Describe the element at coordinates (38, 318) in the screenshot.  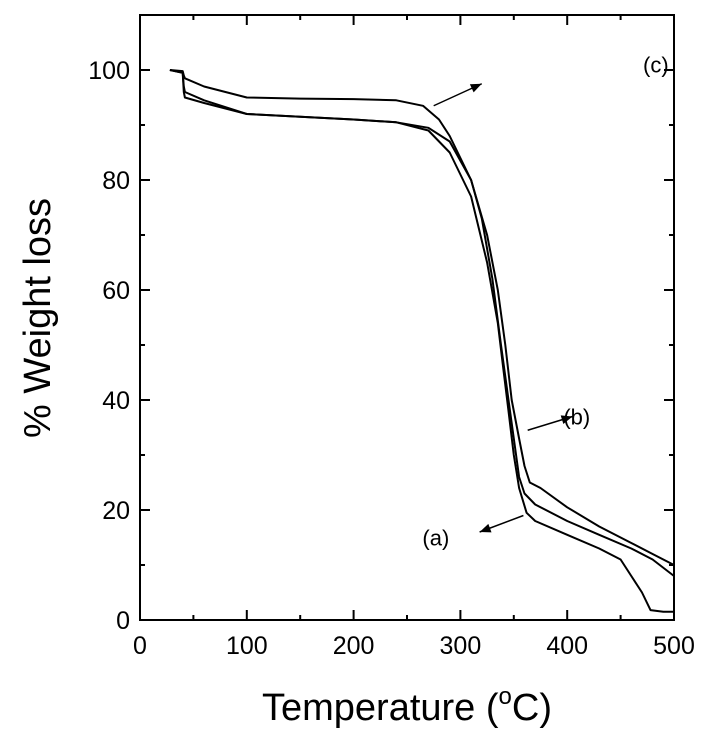
I see `y-axis-title: % Weight loss` at that location.